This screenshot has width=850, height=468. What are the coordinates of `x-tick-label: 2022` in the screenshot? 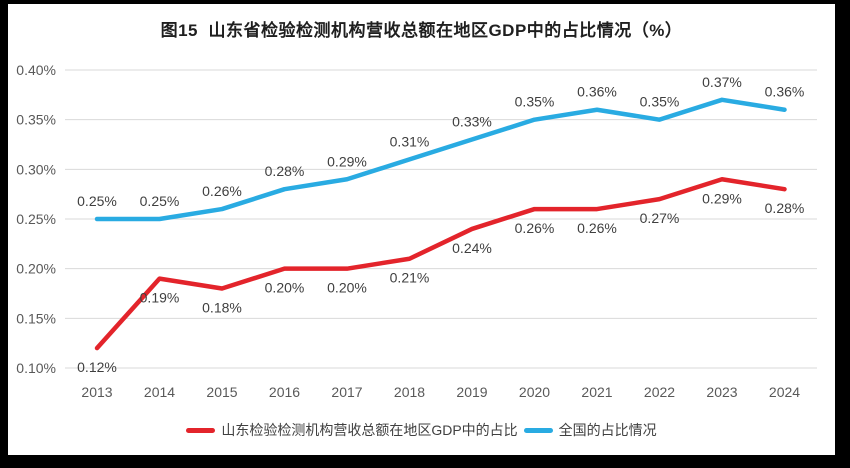 It's located at (659, 392).